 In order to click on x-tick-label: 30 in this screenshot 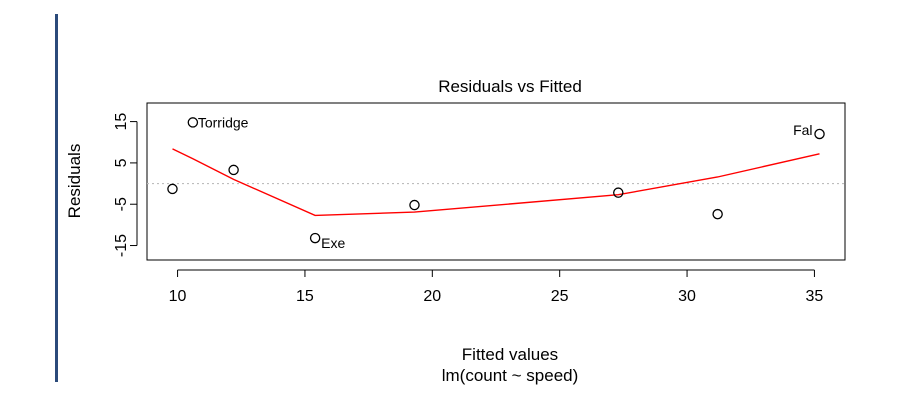, I will do `click(687, 296)`.